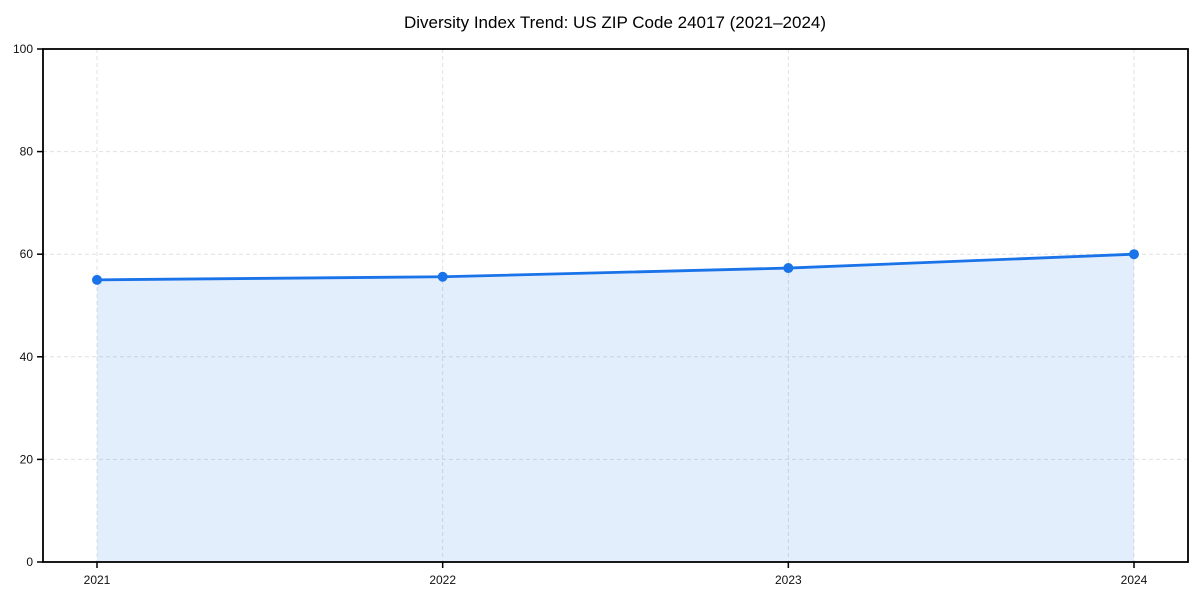 This screenshot has width=1200, height=600. What do you see at coordinates (442, 580) in the screenshot?
I see `x-tick-label: 2022` at bounding box center [442, 580].